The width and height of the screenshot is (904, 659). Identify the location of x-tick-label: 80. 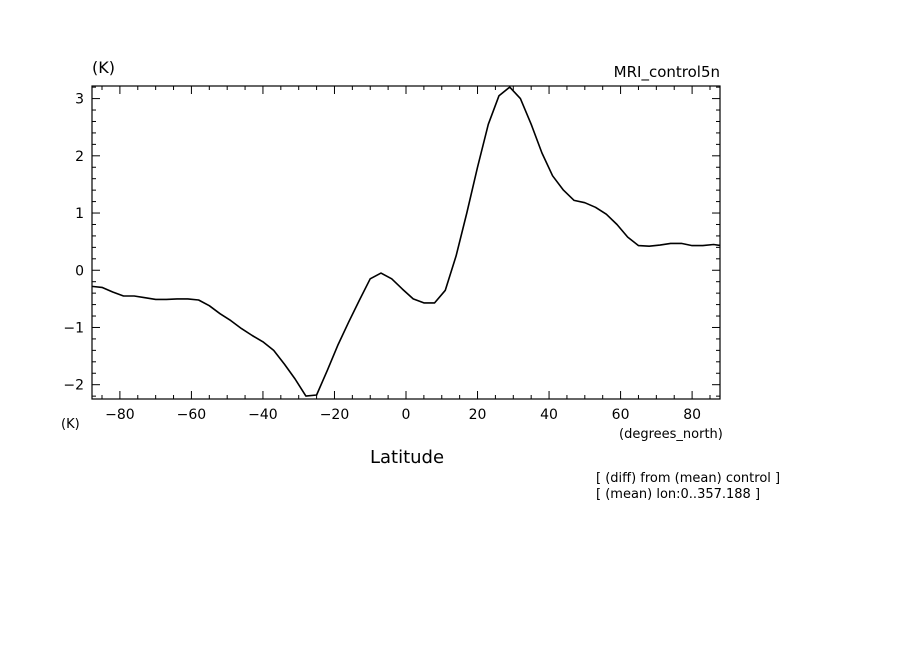
(692, 415).